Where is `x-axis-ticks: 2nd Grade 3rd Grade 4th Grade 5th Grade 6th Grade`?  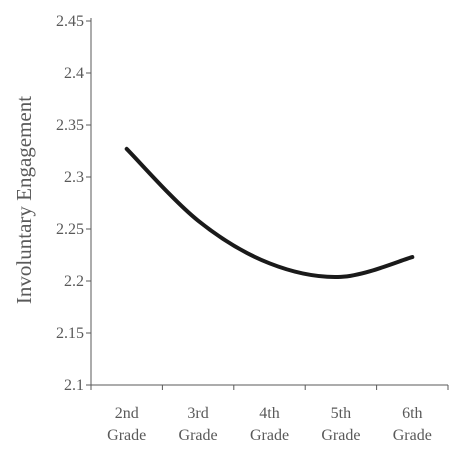 x-axis-ticks: 2nd Grade 3rd Grade 4th Grade 5th Grade 6th Grade is located at coordinates (269, 414).